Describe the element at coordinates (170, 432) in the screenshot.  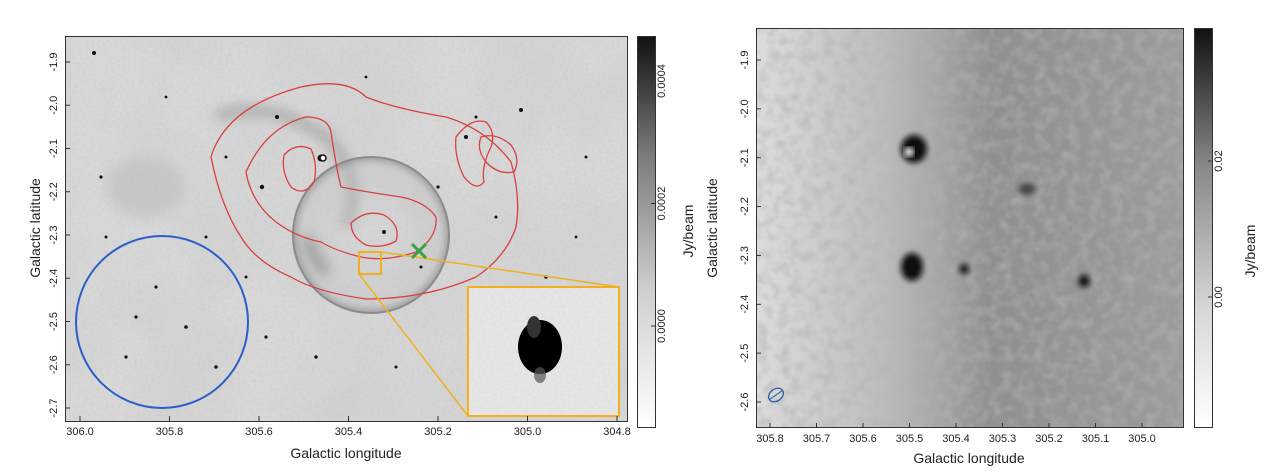
I see `left-x-tick-label: 305.8` at that location.